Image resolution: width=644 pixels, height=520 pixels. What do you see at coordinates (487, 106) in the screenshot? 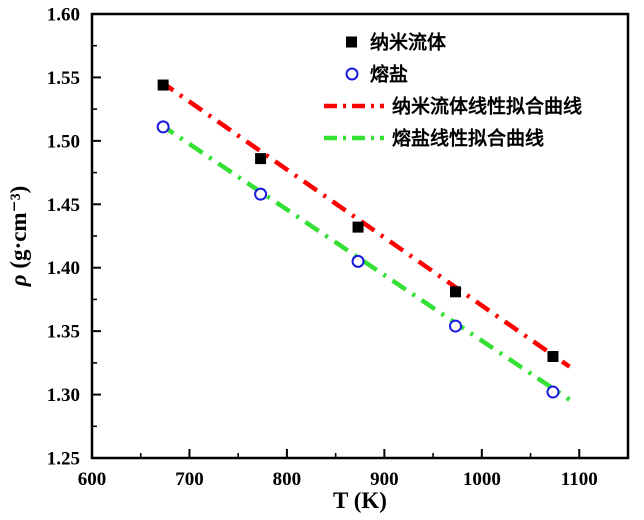
I see `legend-item-label: 纳米流体线性拟合曲线` at bounding box center [487, 106].